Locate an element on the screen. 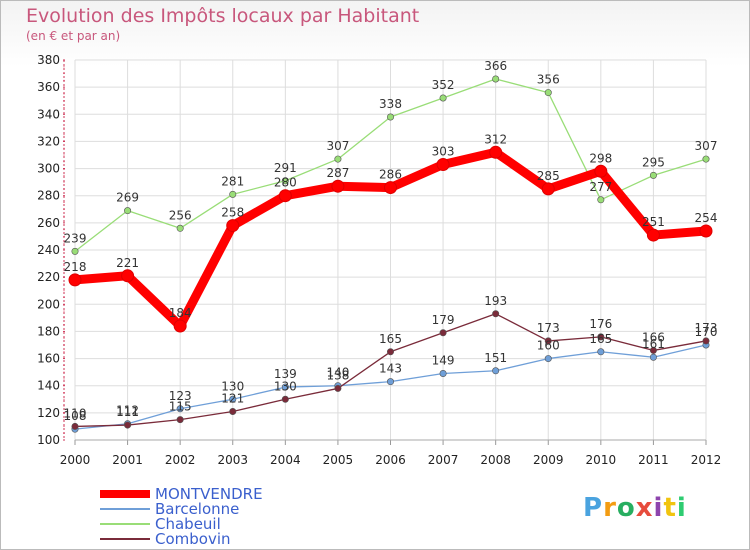 The width and height of the screenshot is (750, 550). data-label: 149 is located at coordinates (443, 361).